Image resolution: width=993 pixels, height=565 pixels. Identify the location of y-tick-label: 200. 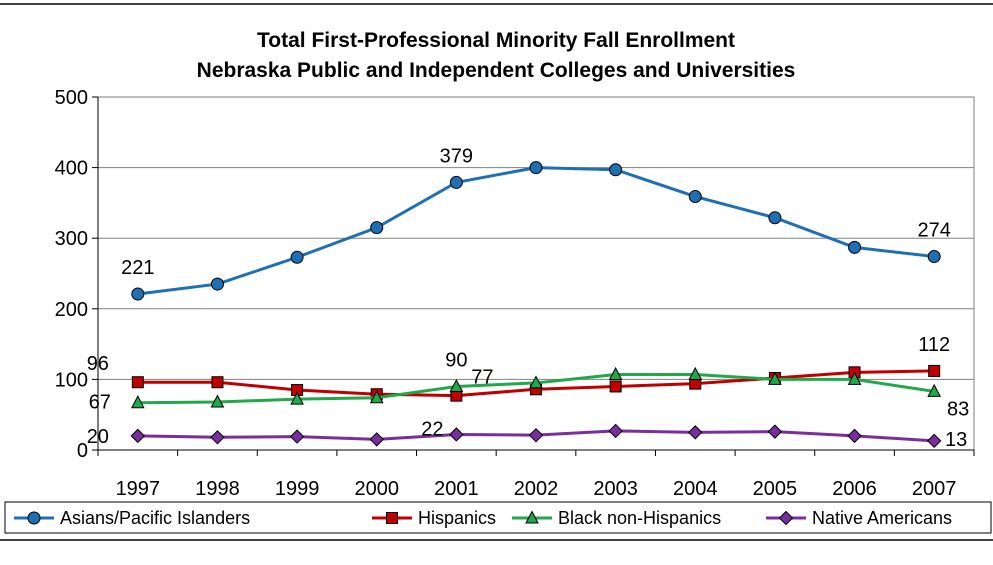
(71, 310).